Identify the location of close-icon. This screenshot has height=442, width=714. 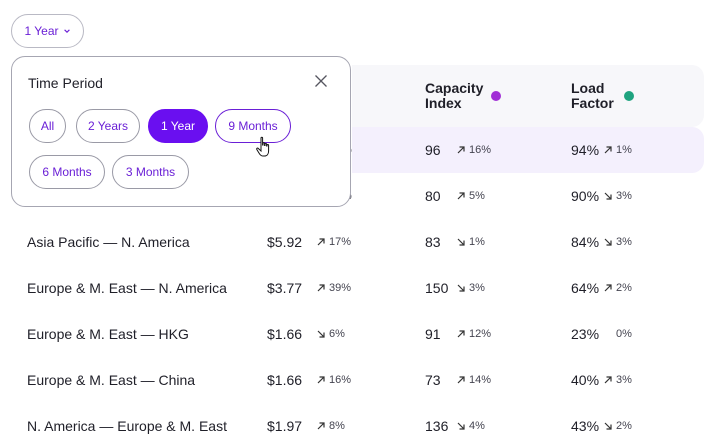
(321, 81).